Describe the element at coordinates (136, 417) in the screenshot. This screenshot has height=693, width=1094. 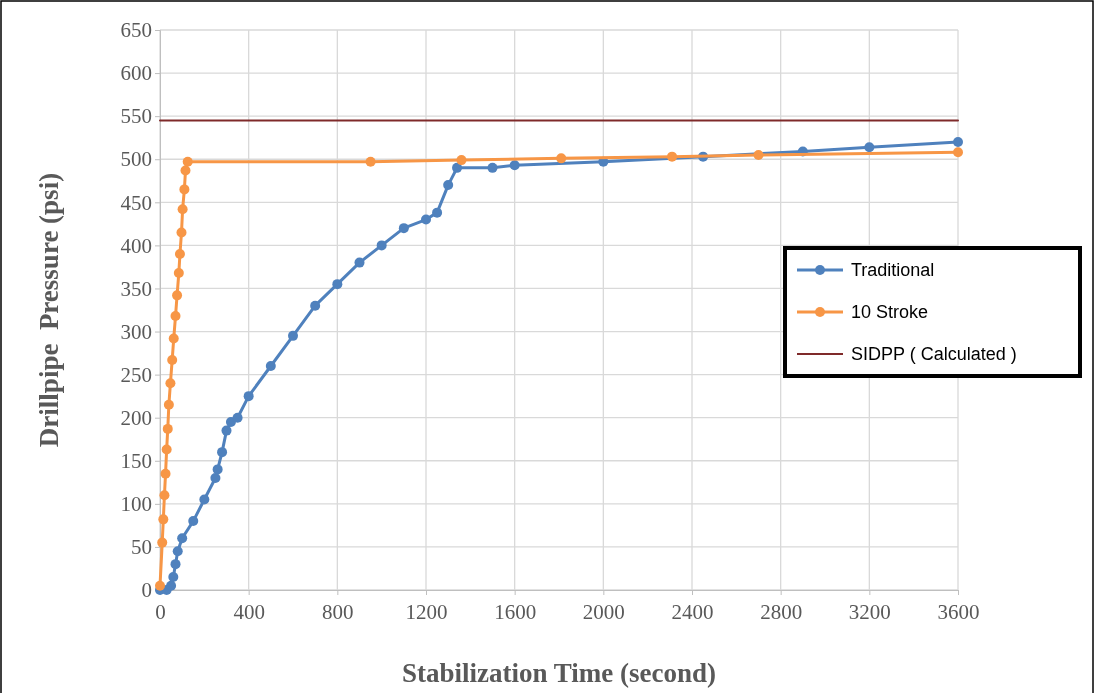
I see `y-tick-label: 200` at that location.